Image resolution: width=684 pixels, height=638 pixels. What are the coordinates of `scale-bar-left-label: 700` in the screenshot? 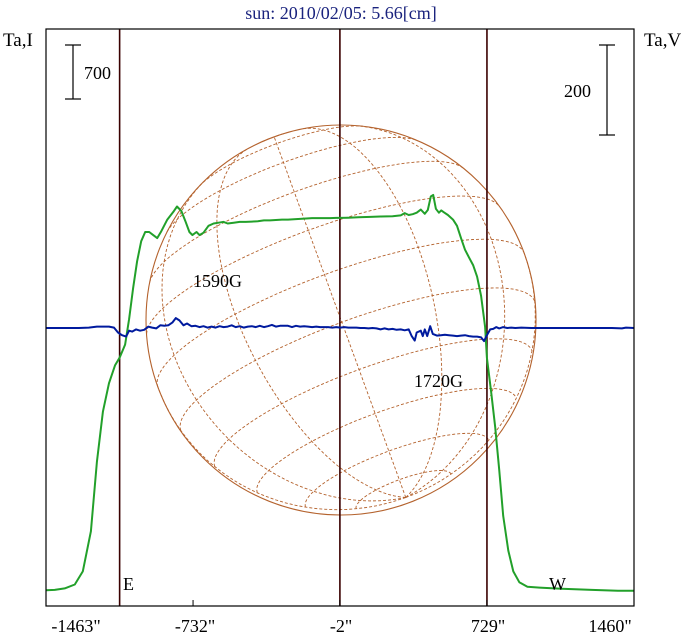 It's located at (97, 73).